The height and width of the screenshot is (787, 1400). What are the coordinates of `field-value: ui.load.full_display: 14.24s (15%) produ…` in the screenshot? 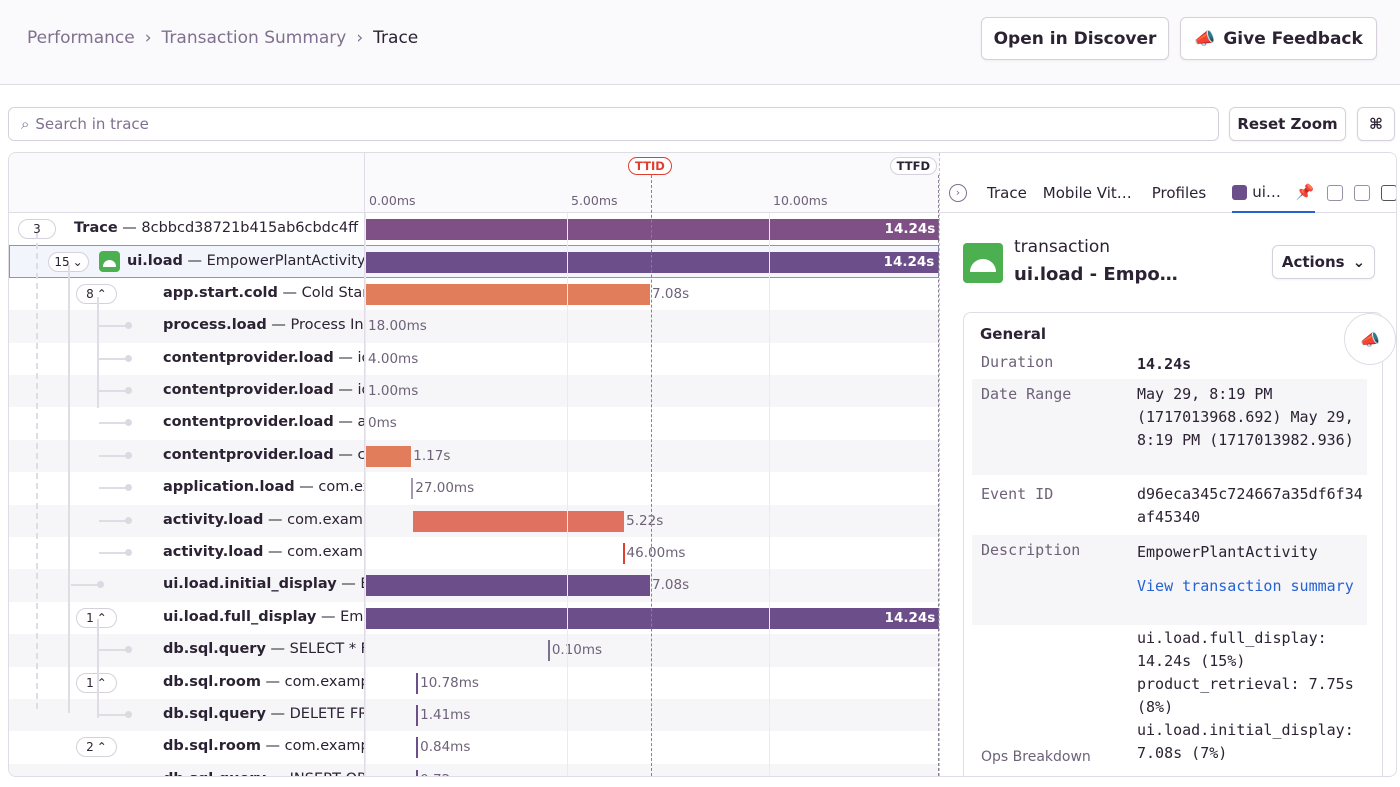 It's located at (1245, 695).